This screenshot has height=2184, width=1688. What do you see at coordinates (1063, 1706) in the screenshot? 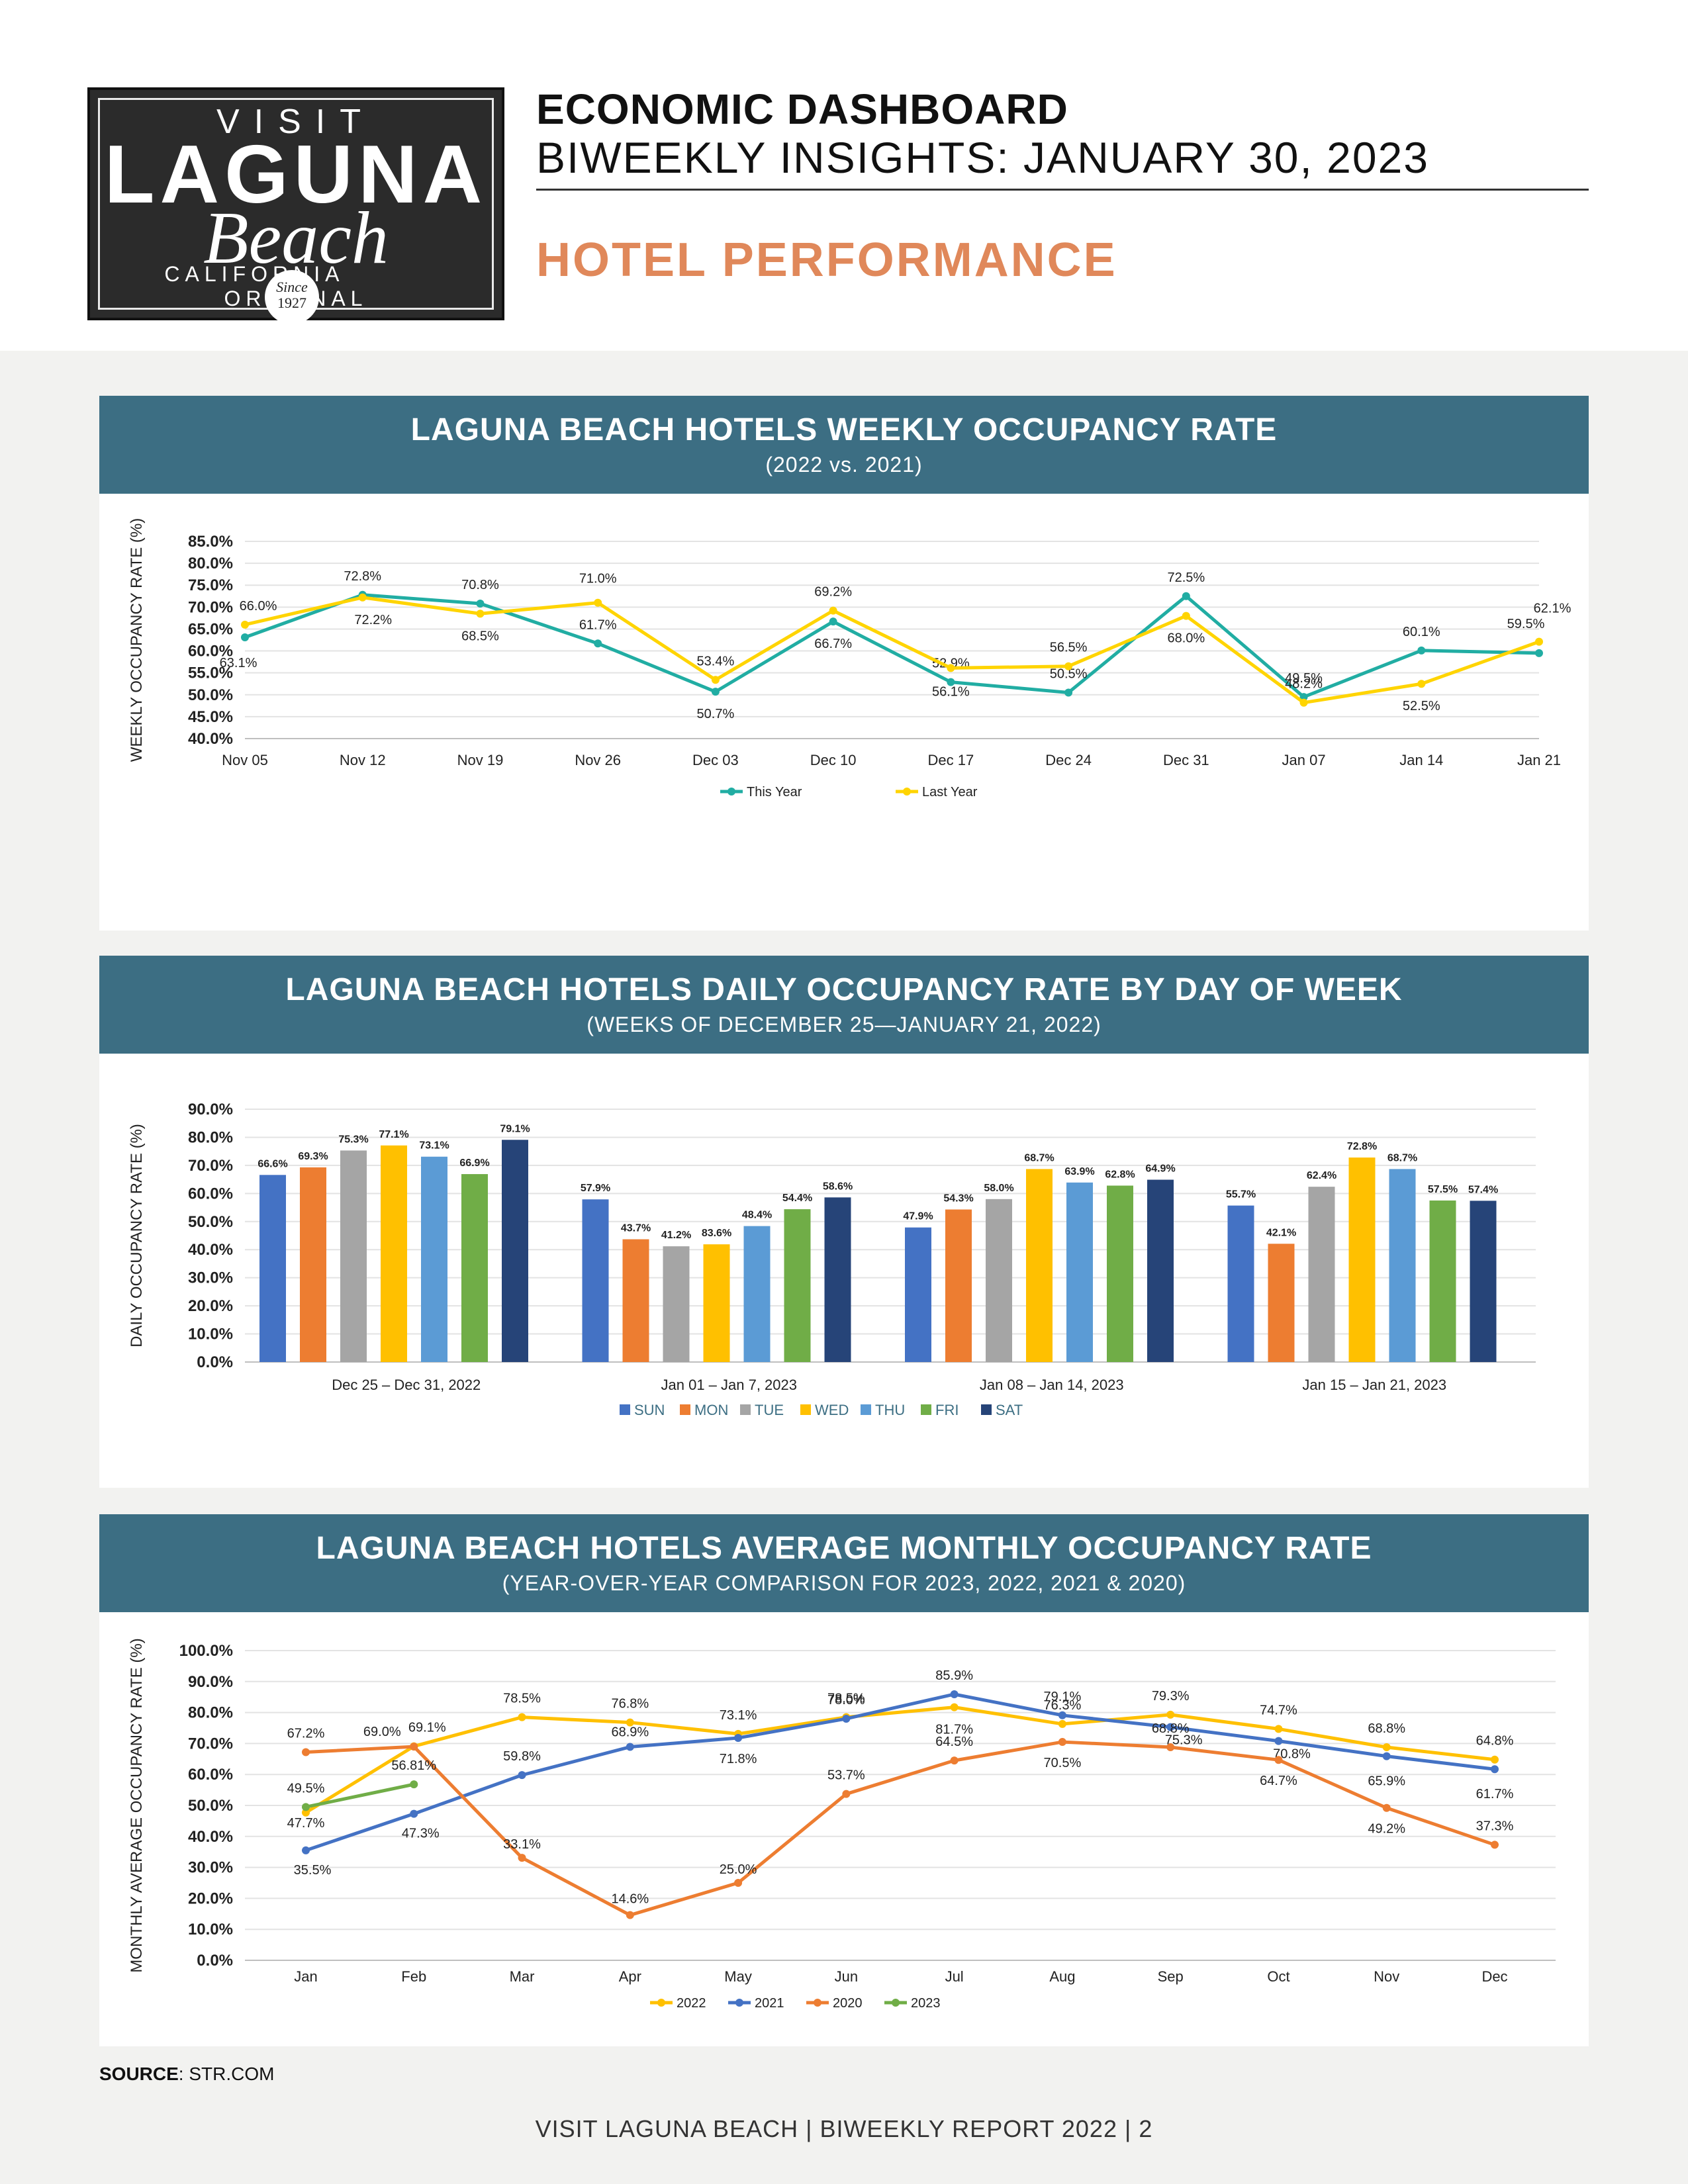
I see `data-label: 76.3%` at bounding box center [1063, 1706].